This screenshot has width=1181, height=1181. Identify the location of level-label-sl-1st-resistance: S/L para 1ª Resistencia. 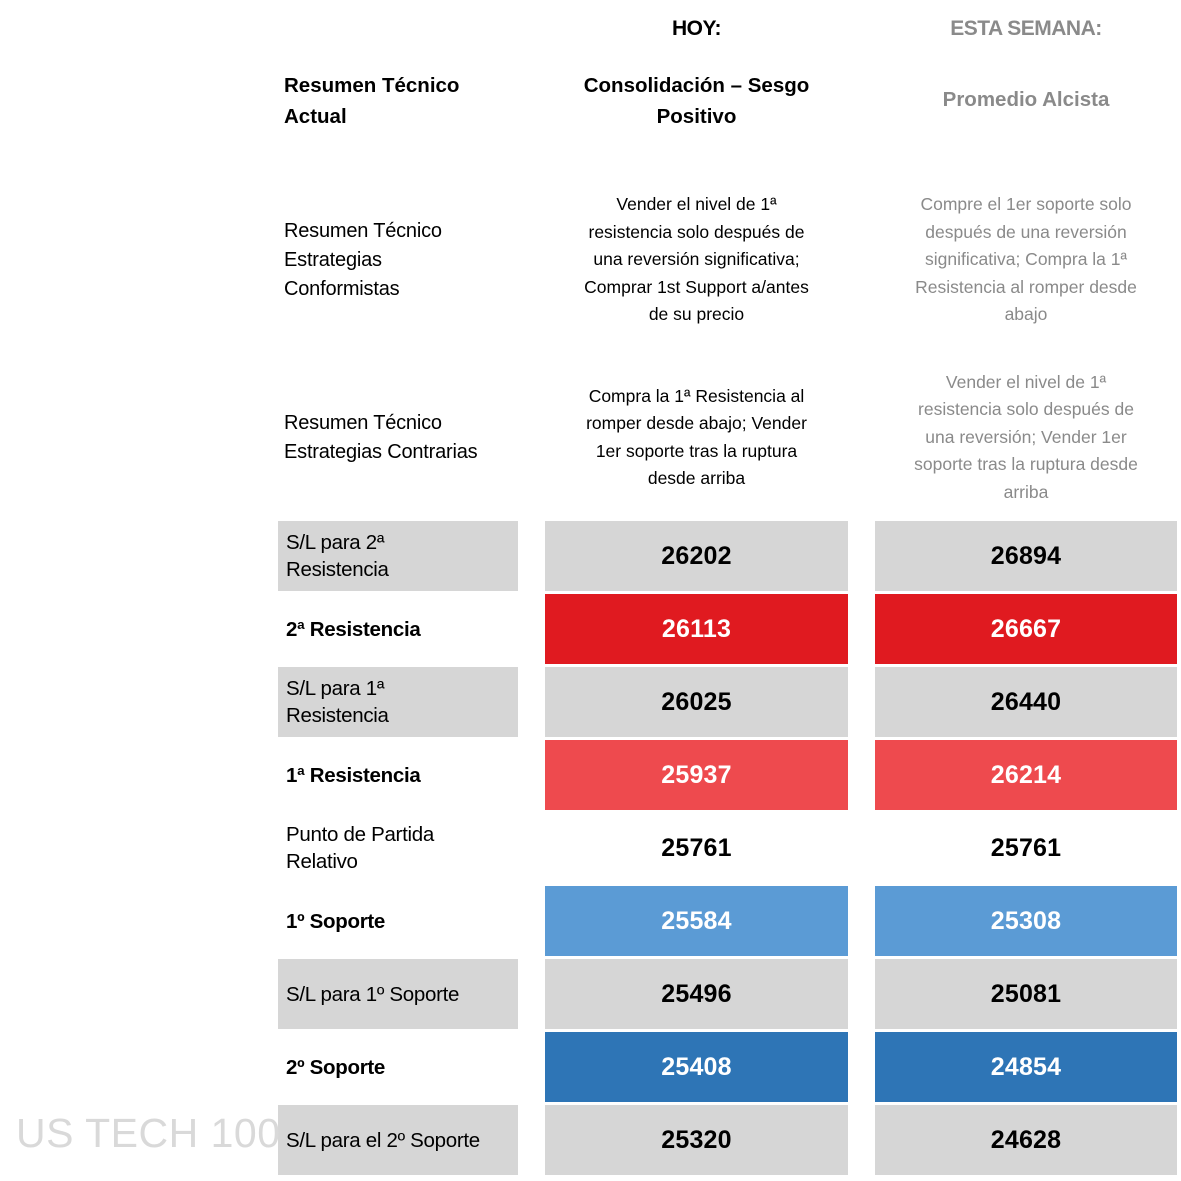
(398, 702).